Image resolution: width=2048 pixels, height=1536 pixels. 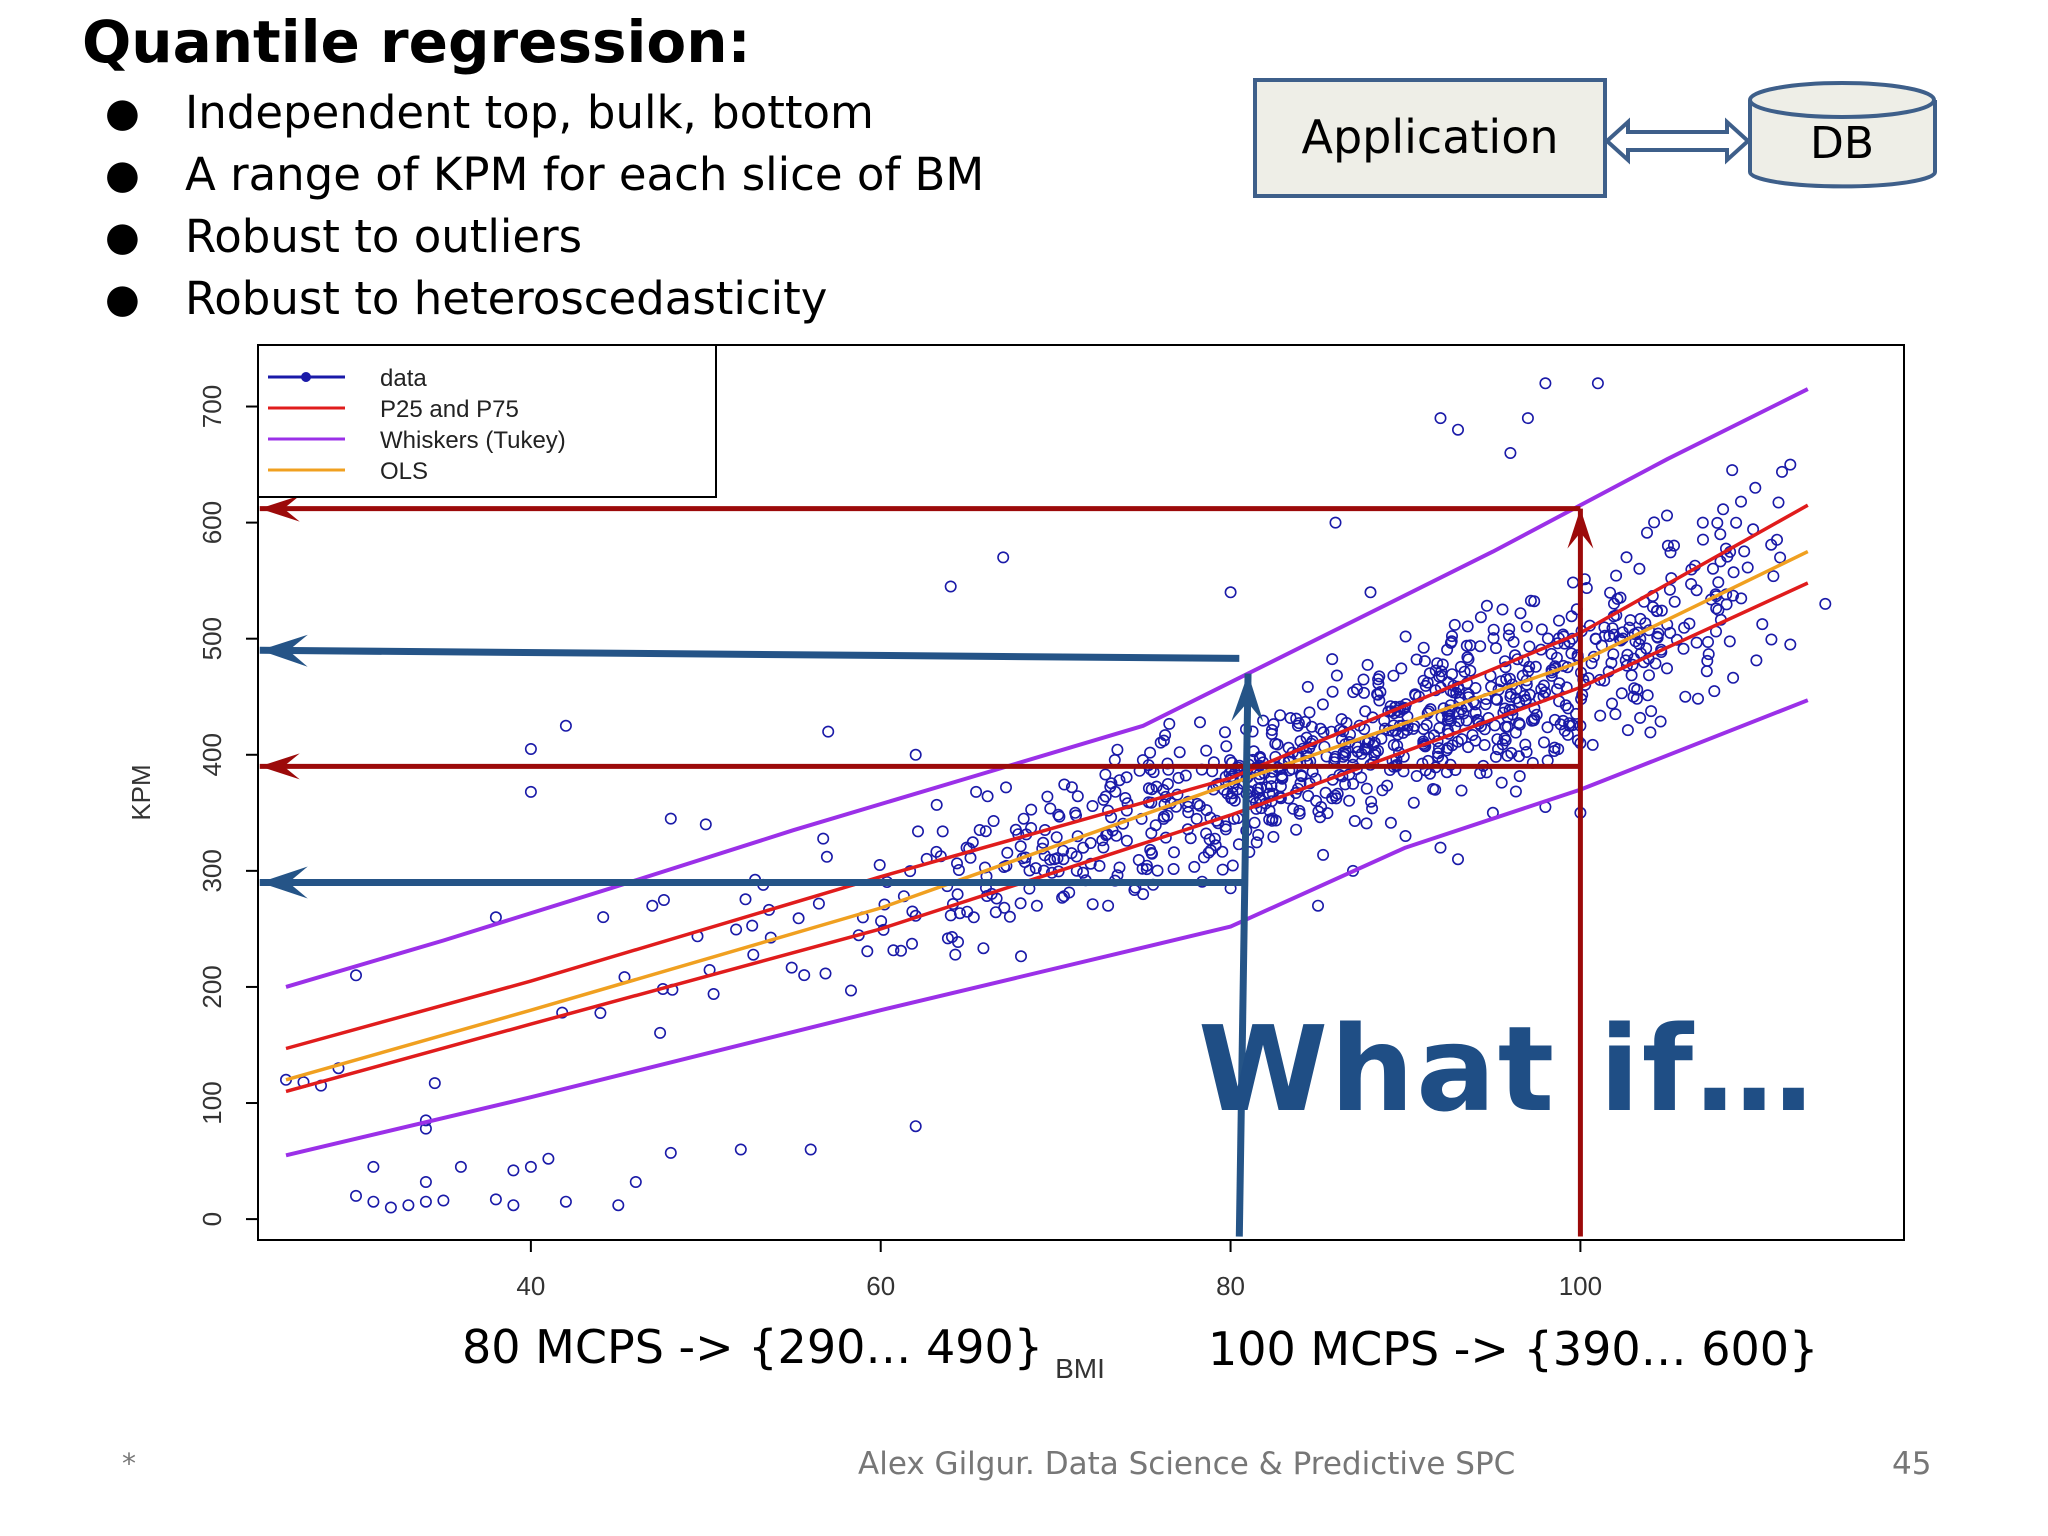 I want to click on x-tick-label: 40, so click(x=530, y=1286).